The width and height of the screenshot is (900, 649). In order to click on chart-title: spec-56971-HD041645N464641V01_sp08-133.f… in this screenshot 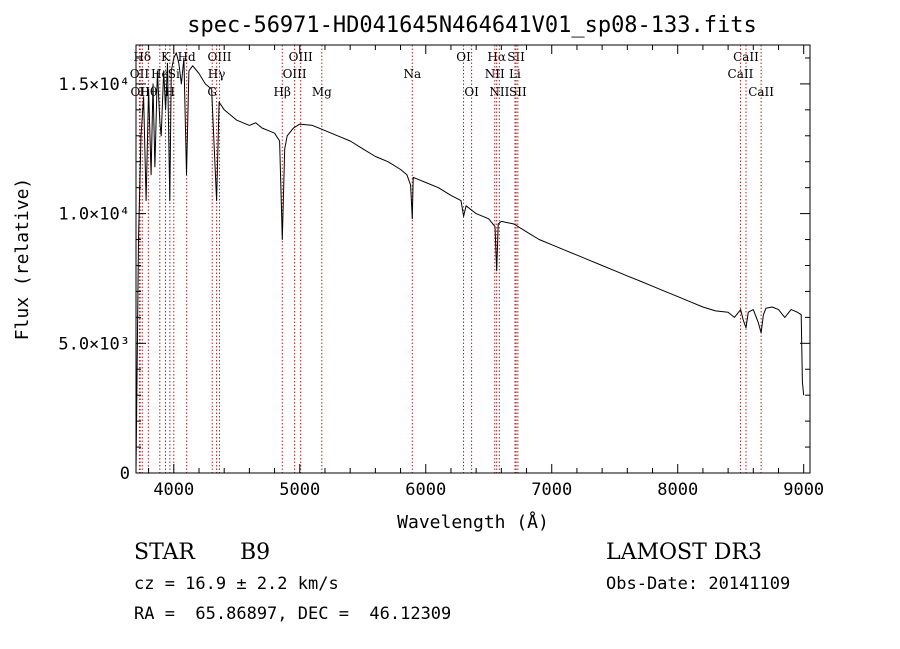, I will do `click(472, 25)`.